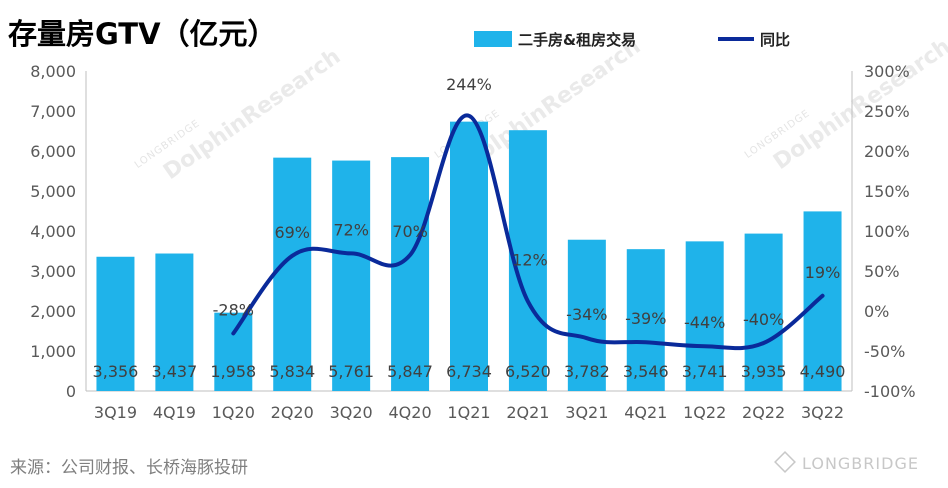 The height and width of the screenshot is (488, 948). What do you see at coordinates (292, 371) in the screenshot?
I see `bar-value-label: 5,834` at bounding box center [292, 371].